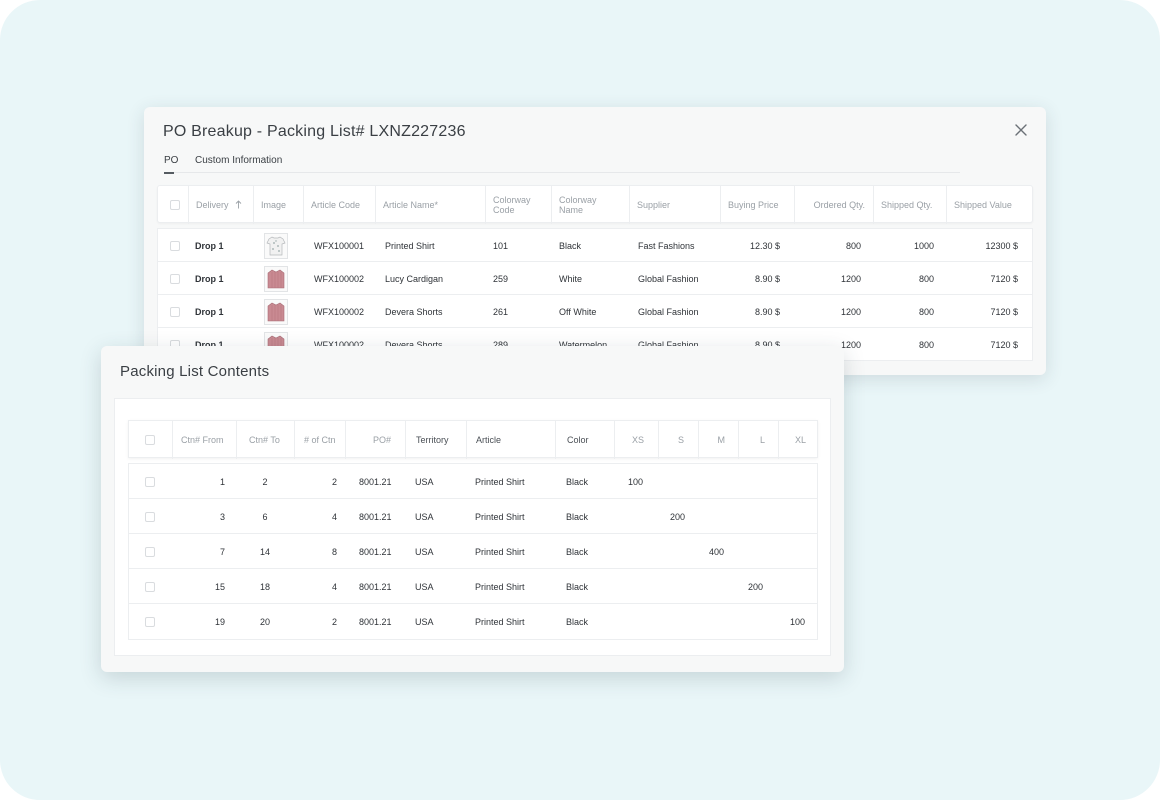 The image size is (1160, 800). Describe the element at coordinates (238, 205) in the screenshot. I see `sort-arrow-up-icon` at that location.